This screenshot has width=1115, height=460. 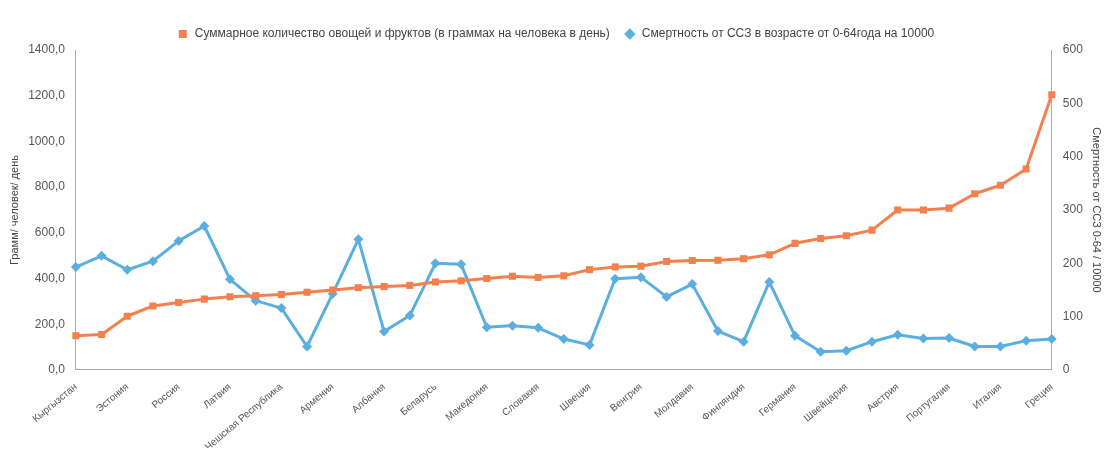 I want to click on legend-label: Суммарное количество овощей и фруктов (в граммах на человека в день), so click(x=402, y=33).